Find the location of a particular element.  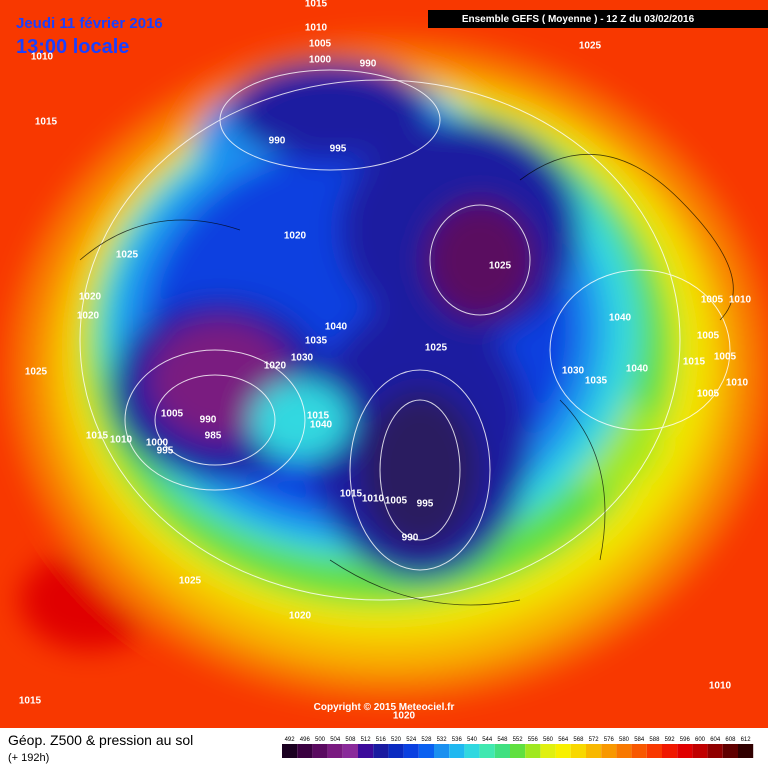

legend-label: 576 is located at coordinates (609, 740).